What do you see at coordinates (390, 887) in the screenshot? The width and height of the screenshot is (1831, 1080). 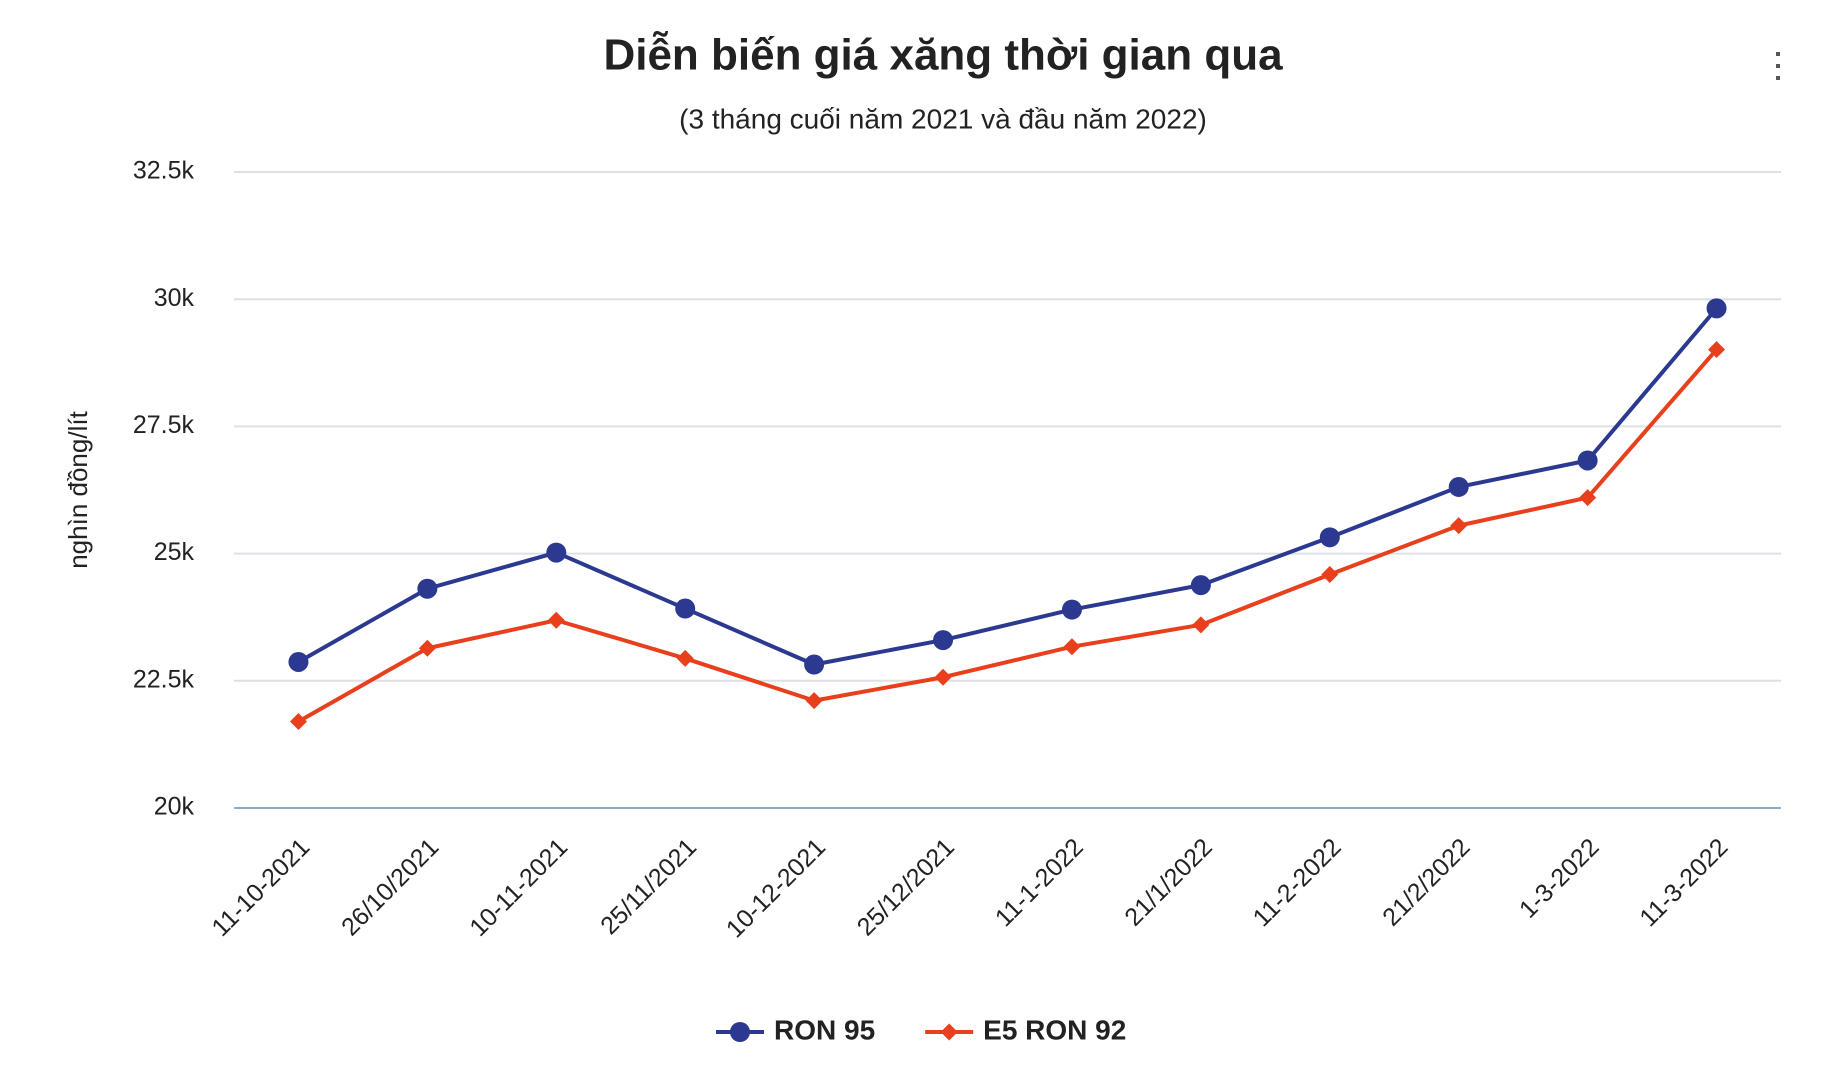 I see `x-tick-label: 26/10/2021` at bounding box center [390, 887].